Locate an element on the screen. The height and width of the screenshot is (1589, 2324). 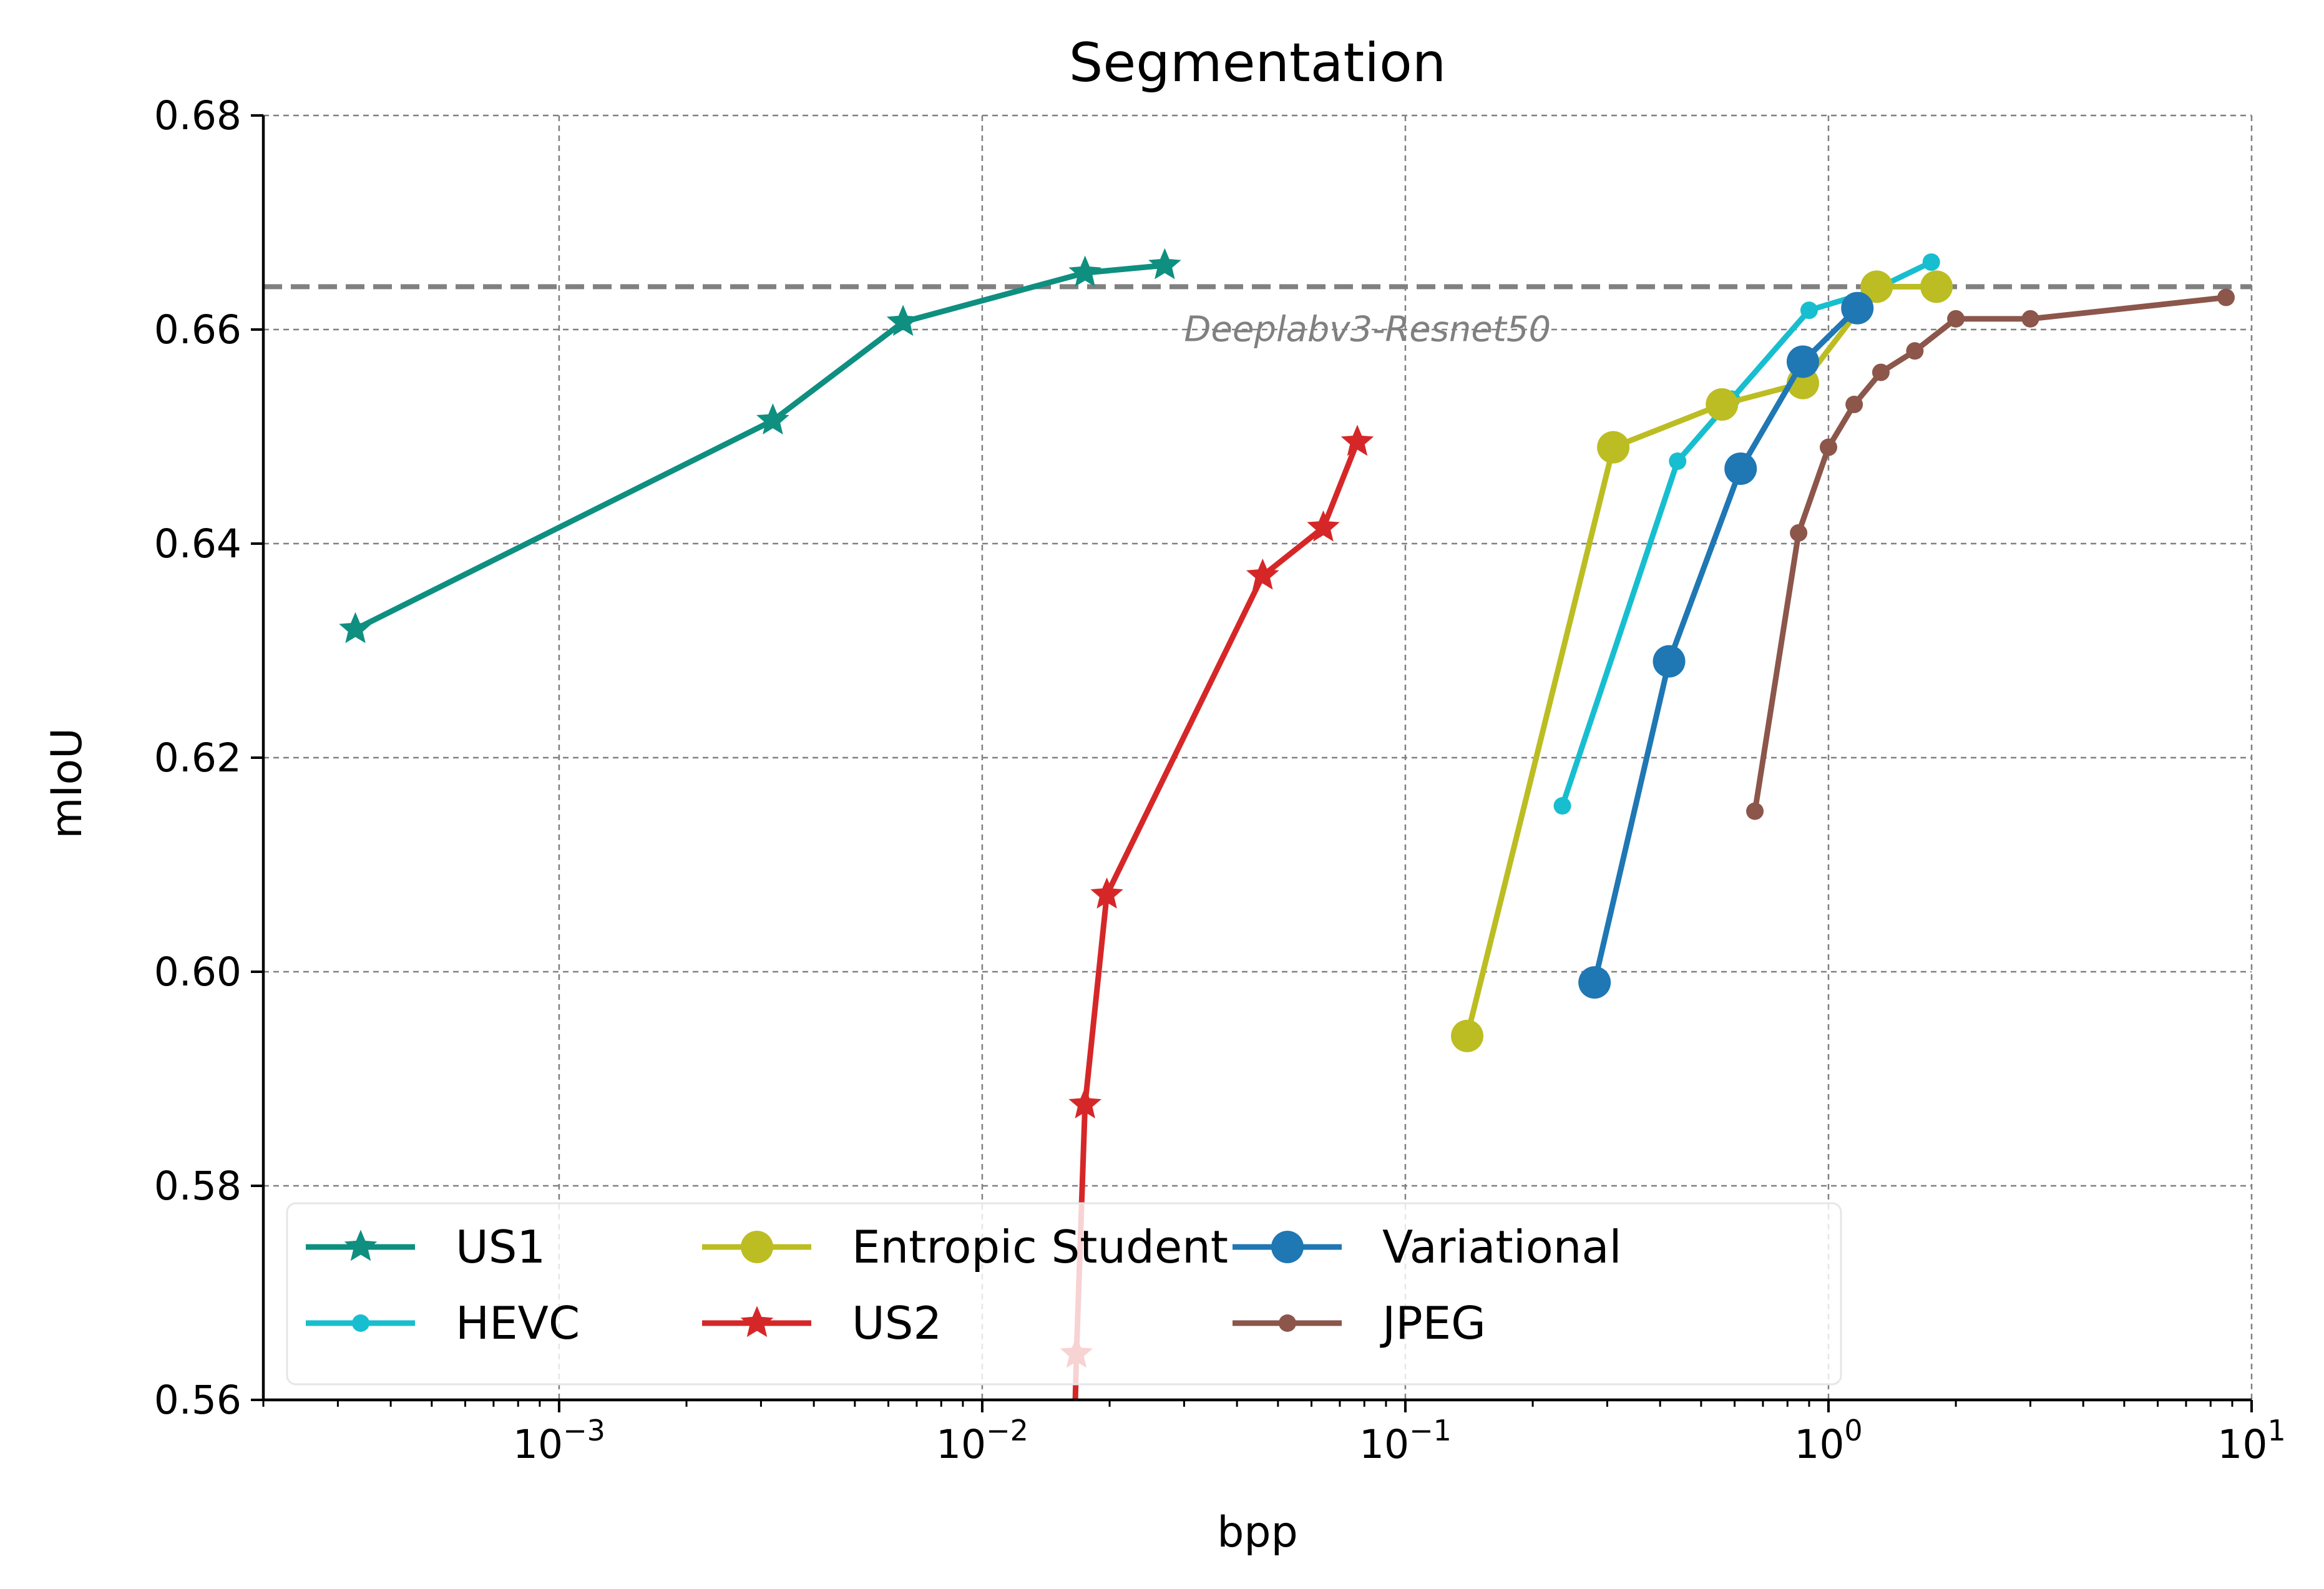
series-hevc is located at coordinates (1746, 534).